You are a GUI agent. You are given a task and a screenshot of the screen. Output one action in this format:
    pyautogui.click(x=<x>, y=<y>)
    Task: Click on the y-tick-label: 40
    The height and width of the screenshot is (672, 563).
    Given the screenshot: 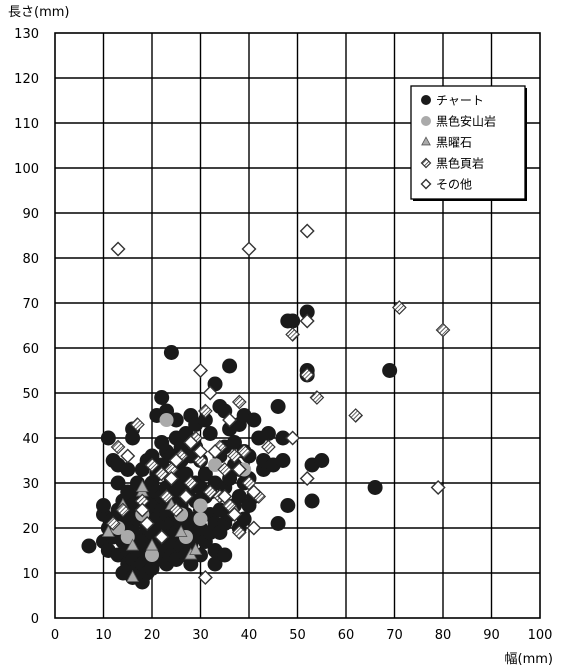 What is the action you would take?
    pyautogui.click(x=30, y=439)
    